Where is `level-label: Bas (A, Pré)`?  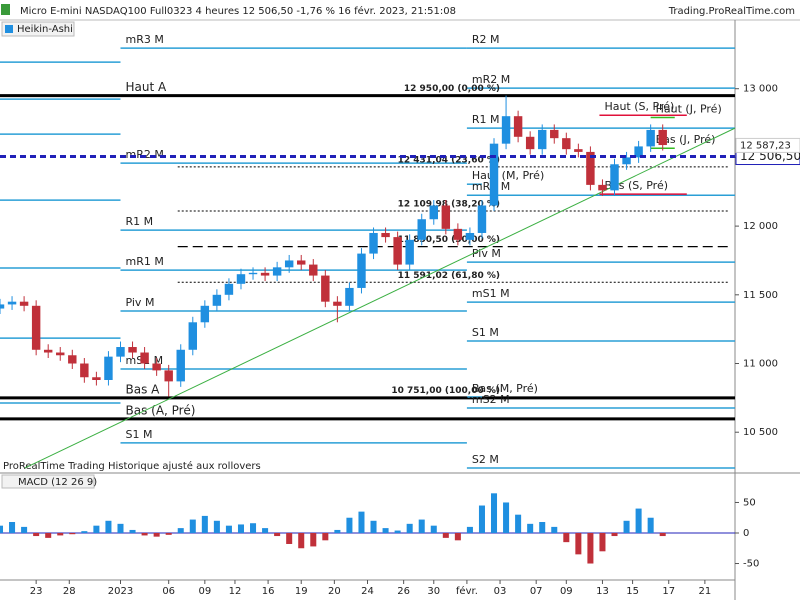 level-label: Bas (A, Pré) is located at coordinates (160, 410).